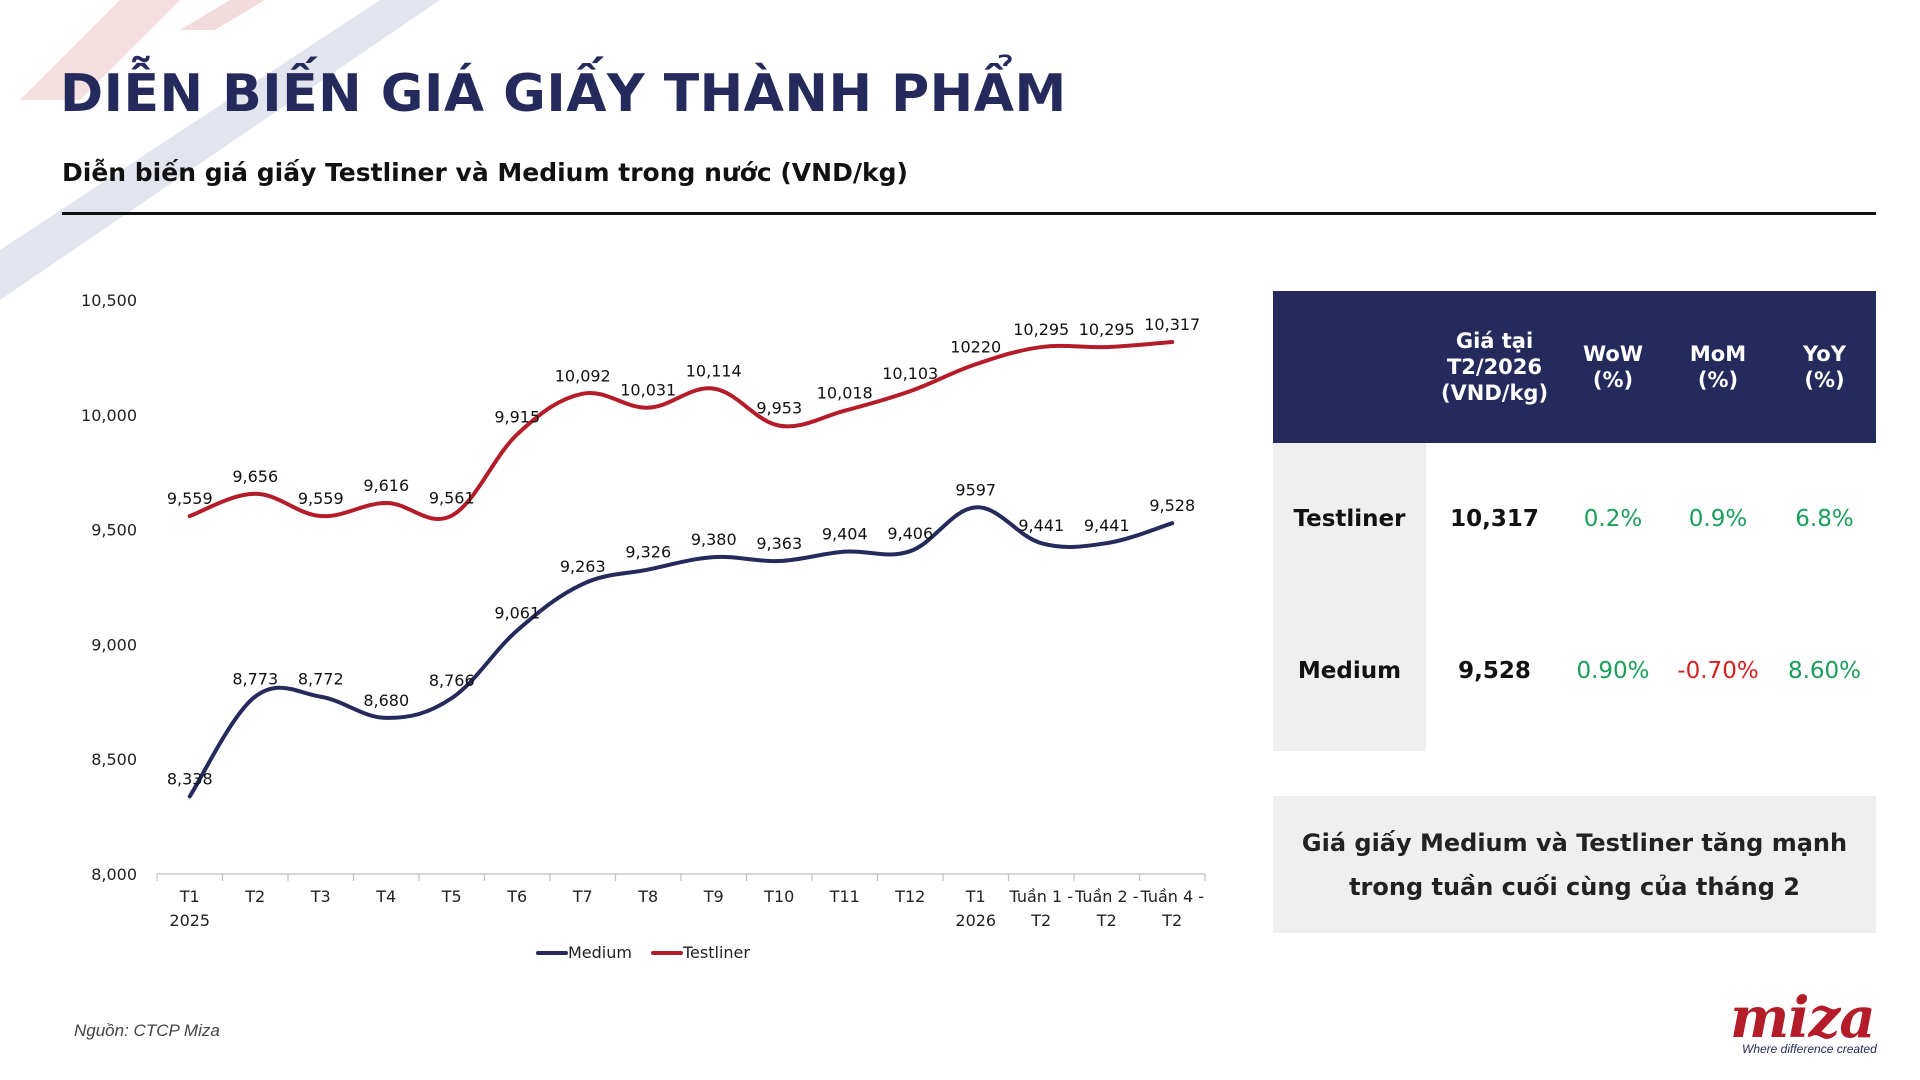 The image size is (1920, 1080). Describe the element at coordinates (779, 543) in the screenshot. I see `data-label-medium: 9,363` at that location.